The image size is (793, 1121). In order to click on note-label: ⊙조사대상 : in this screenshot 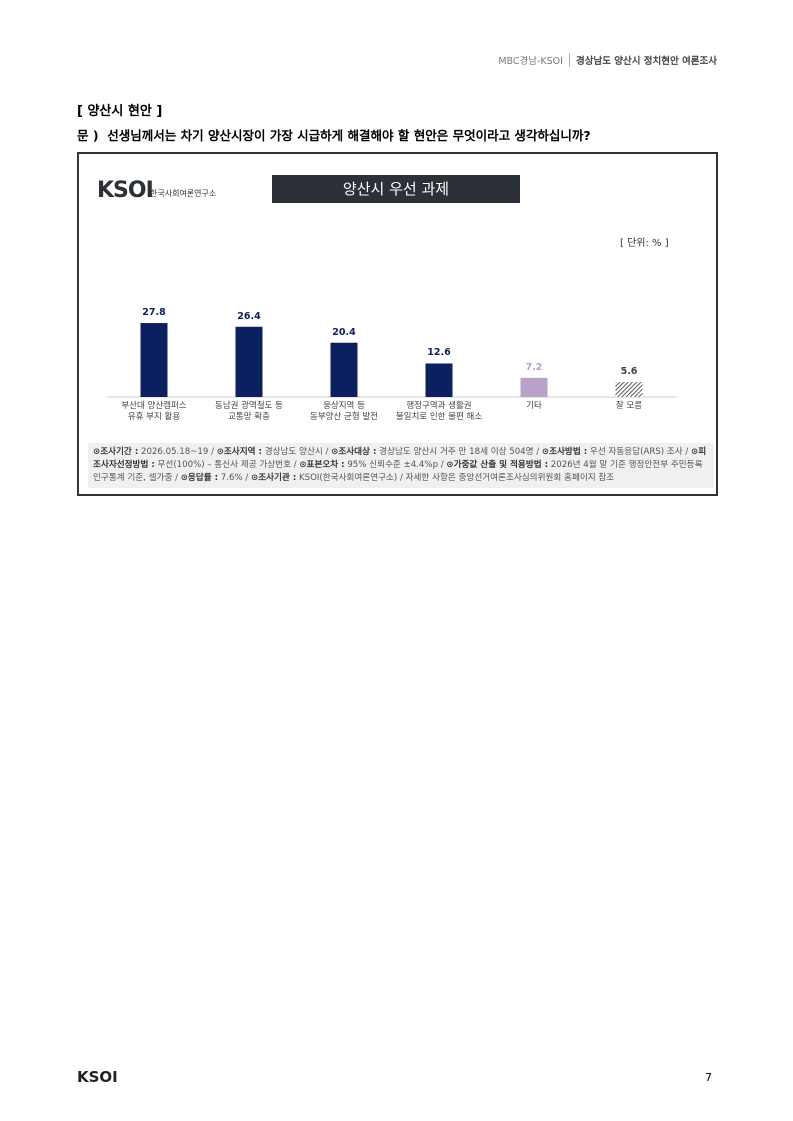, I will do `click(354, 452)`.